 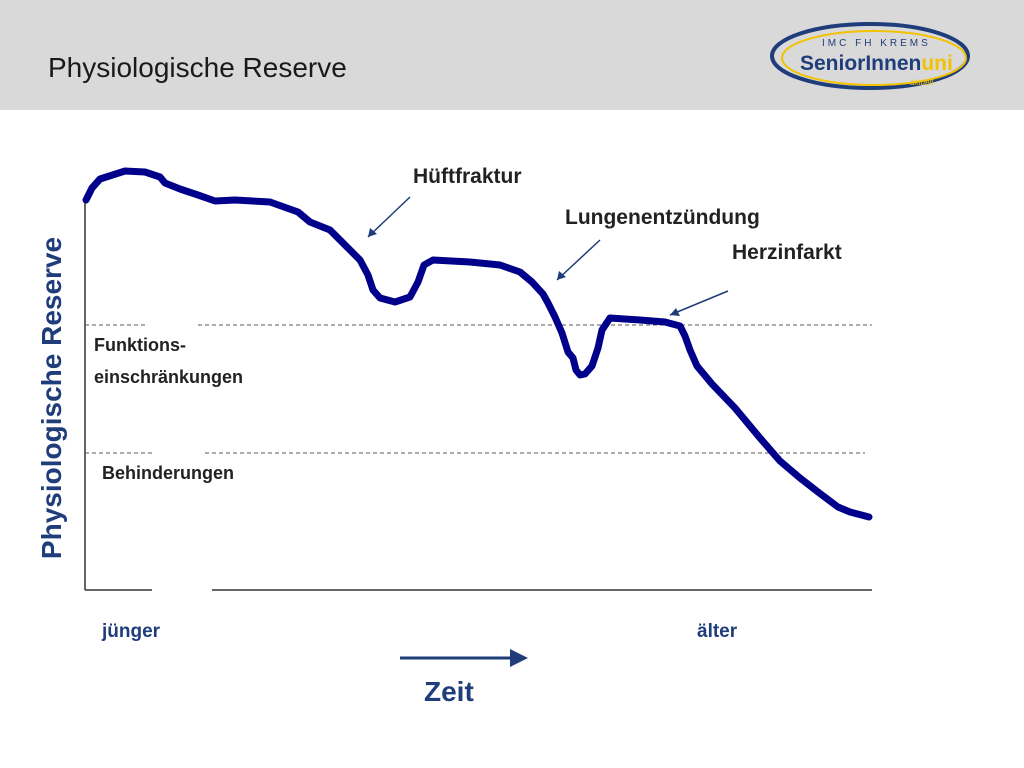 I want to click on senioren-uni-logo: IMC FH KREMS SeniorInnenuni aktuell, so click(x=870, y=56).